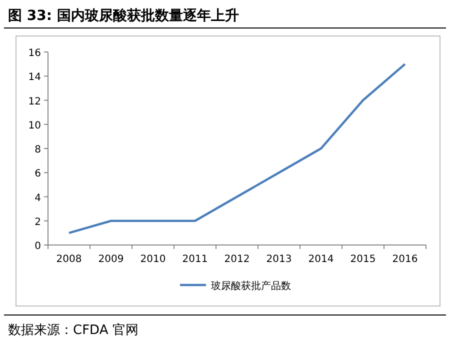 This screenshot has width=450, height=345. I want to click on legend: 玻尿酸获批产品数, so click(251, 286).